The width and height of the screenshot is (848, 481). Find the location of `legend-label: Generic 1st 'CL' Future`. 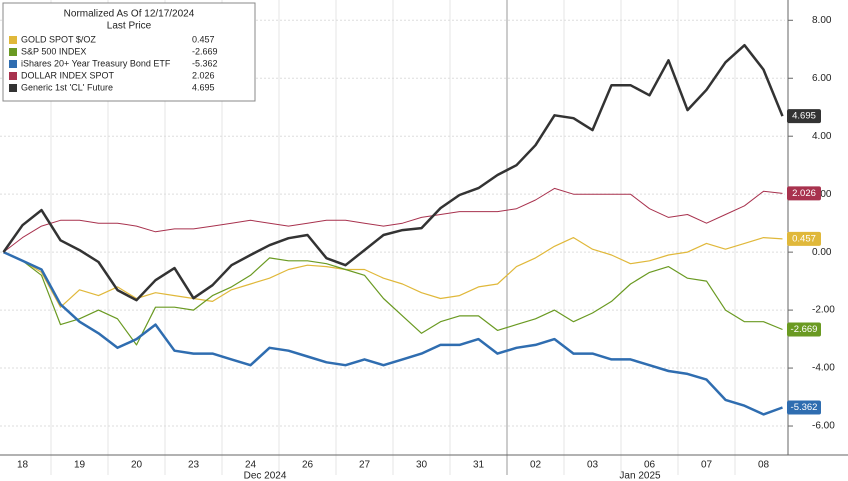

legend-label: Generic 1st 'CL' Future is located at coordinates (67, 87).